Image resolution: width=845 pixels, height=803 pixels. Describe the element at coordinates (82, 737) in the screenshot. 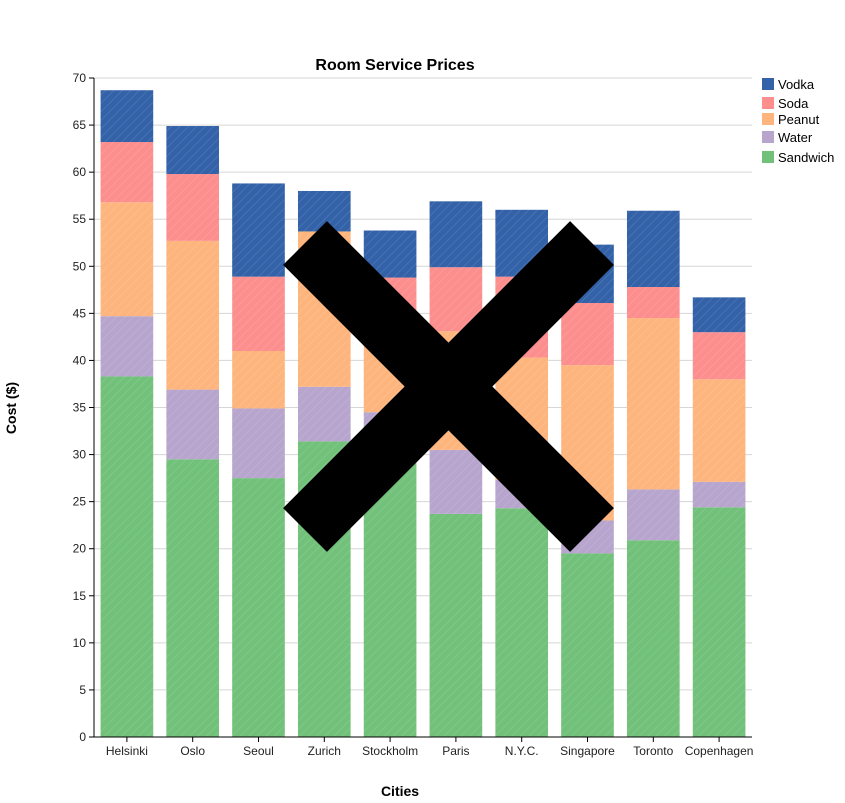

I see `y-tick-label: 0` at that location.